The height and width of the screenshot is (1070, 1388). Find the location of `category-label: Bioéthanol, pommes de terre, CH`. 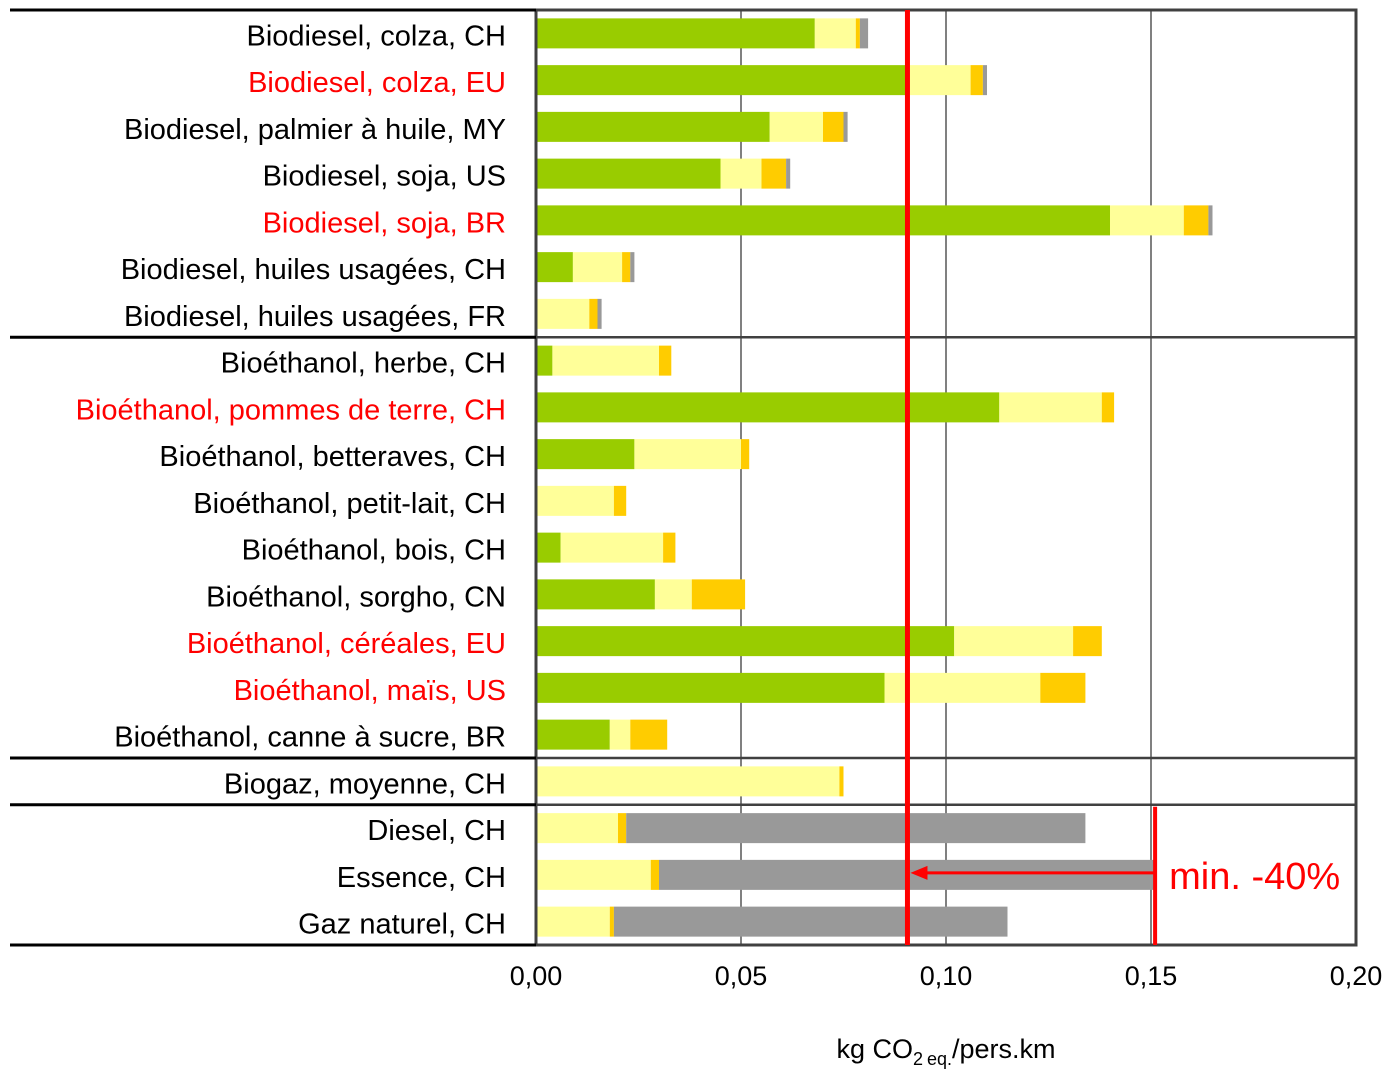

category-label: Bioéthanol, pommes de terre, CH is located at coordinates (291, 410).